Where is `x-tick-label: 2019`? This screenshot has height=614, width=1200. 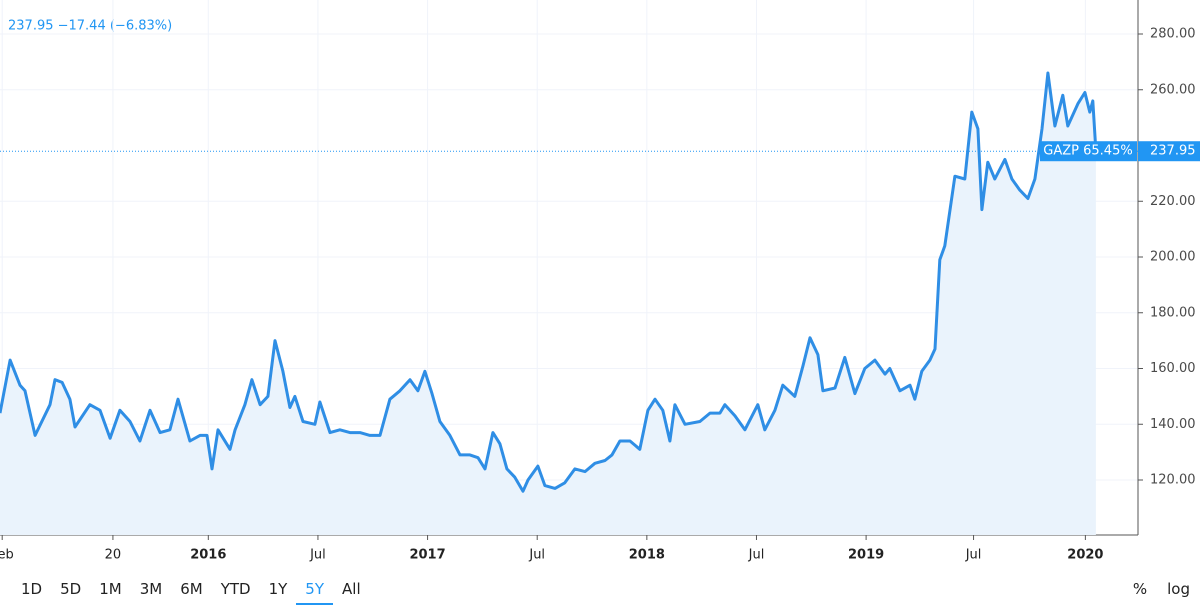 x-tick-label: 2019 is located at coordinates (866, 555).